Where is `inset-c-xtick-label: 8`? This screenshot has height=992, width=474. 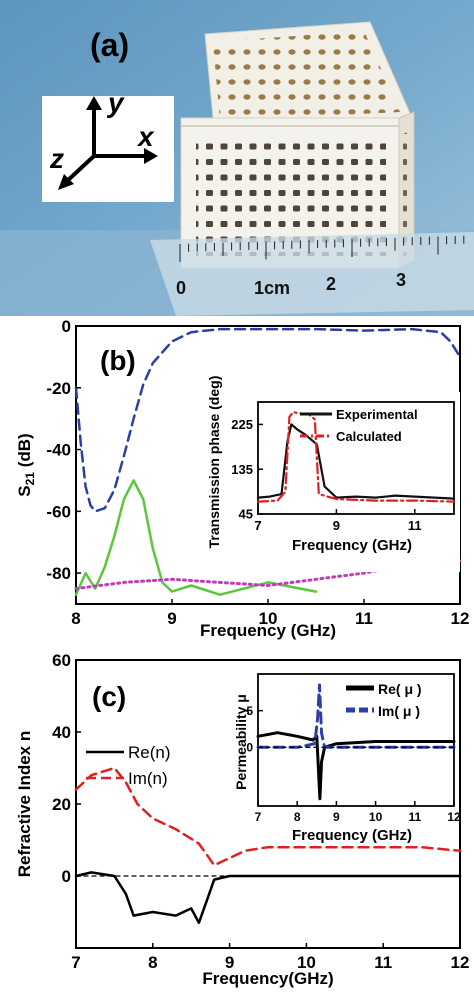
inset-c-xtick-label: 8 is located at coordinates (297, 817).